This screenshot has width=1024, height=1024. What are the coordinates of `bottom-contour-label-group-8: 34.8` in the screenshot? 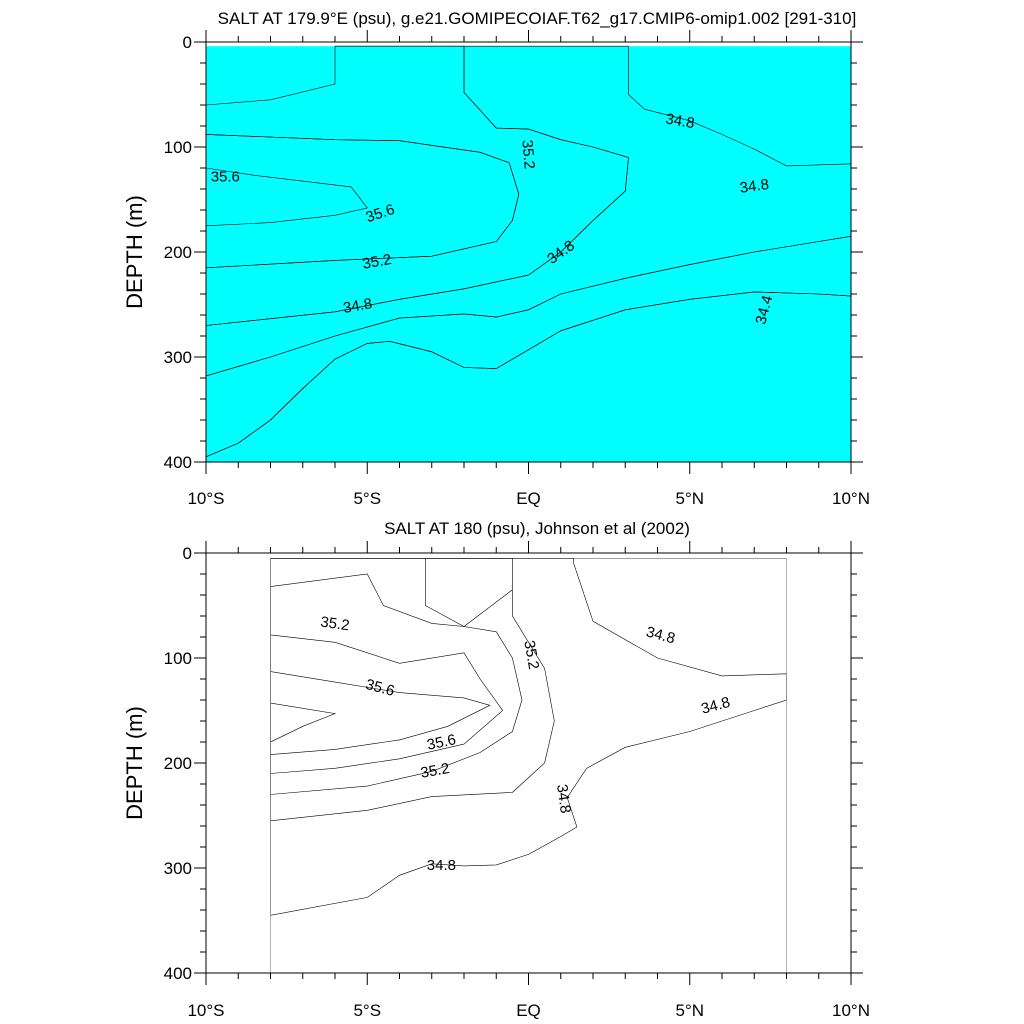 It's located at (441, 865).